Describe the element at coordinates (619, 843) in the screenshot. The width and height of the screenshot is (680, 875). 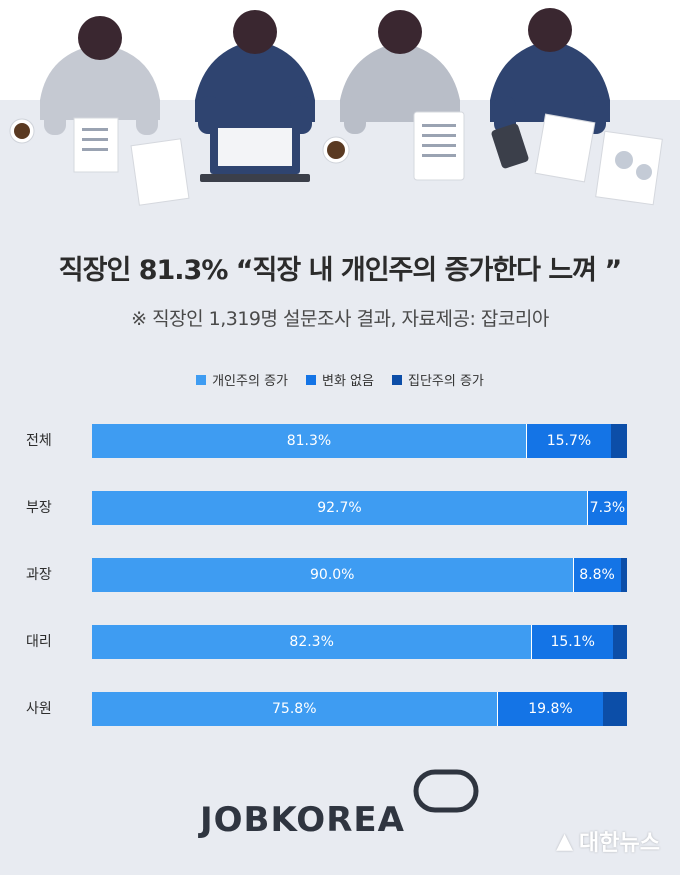
I see `watermark-text: 대한뉴스` at that location.